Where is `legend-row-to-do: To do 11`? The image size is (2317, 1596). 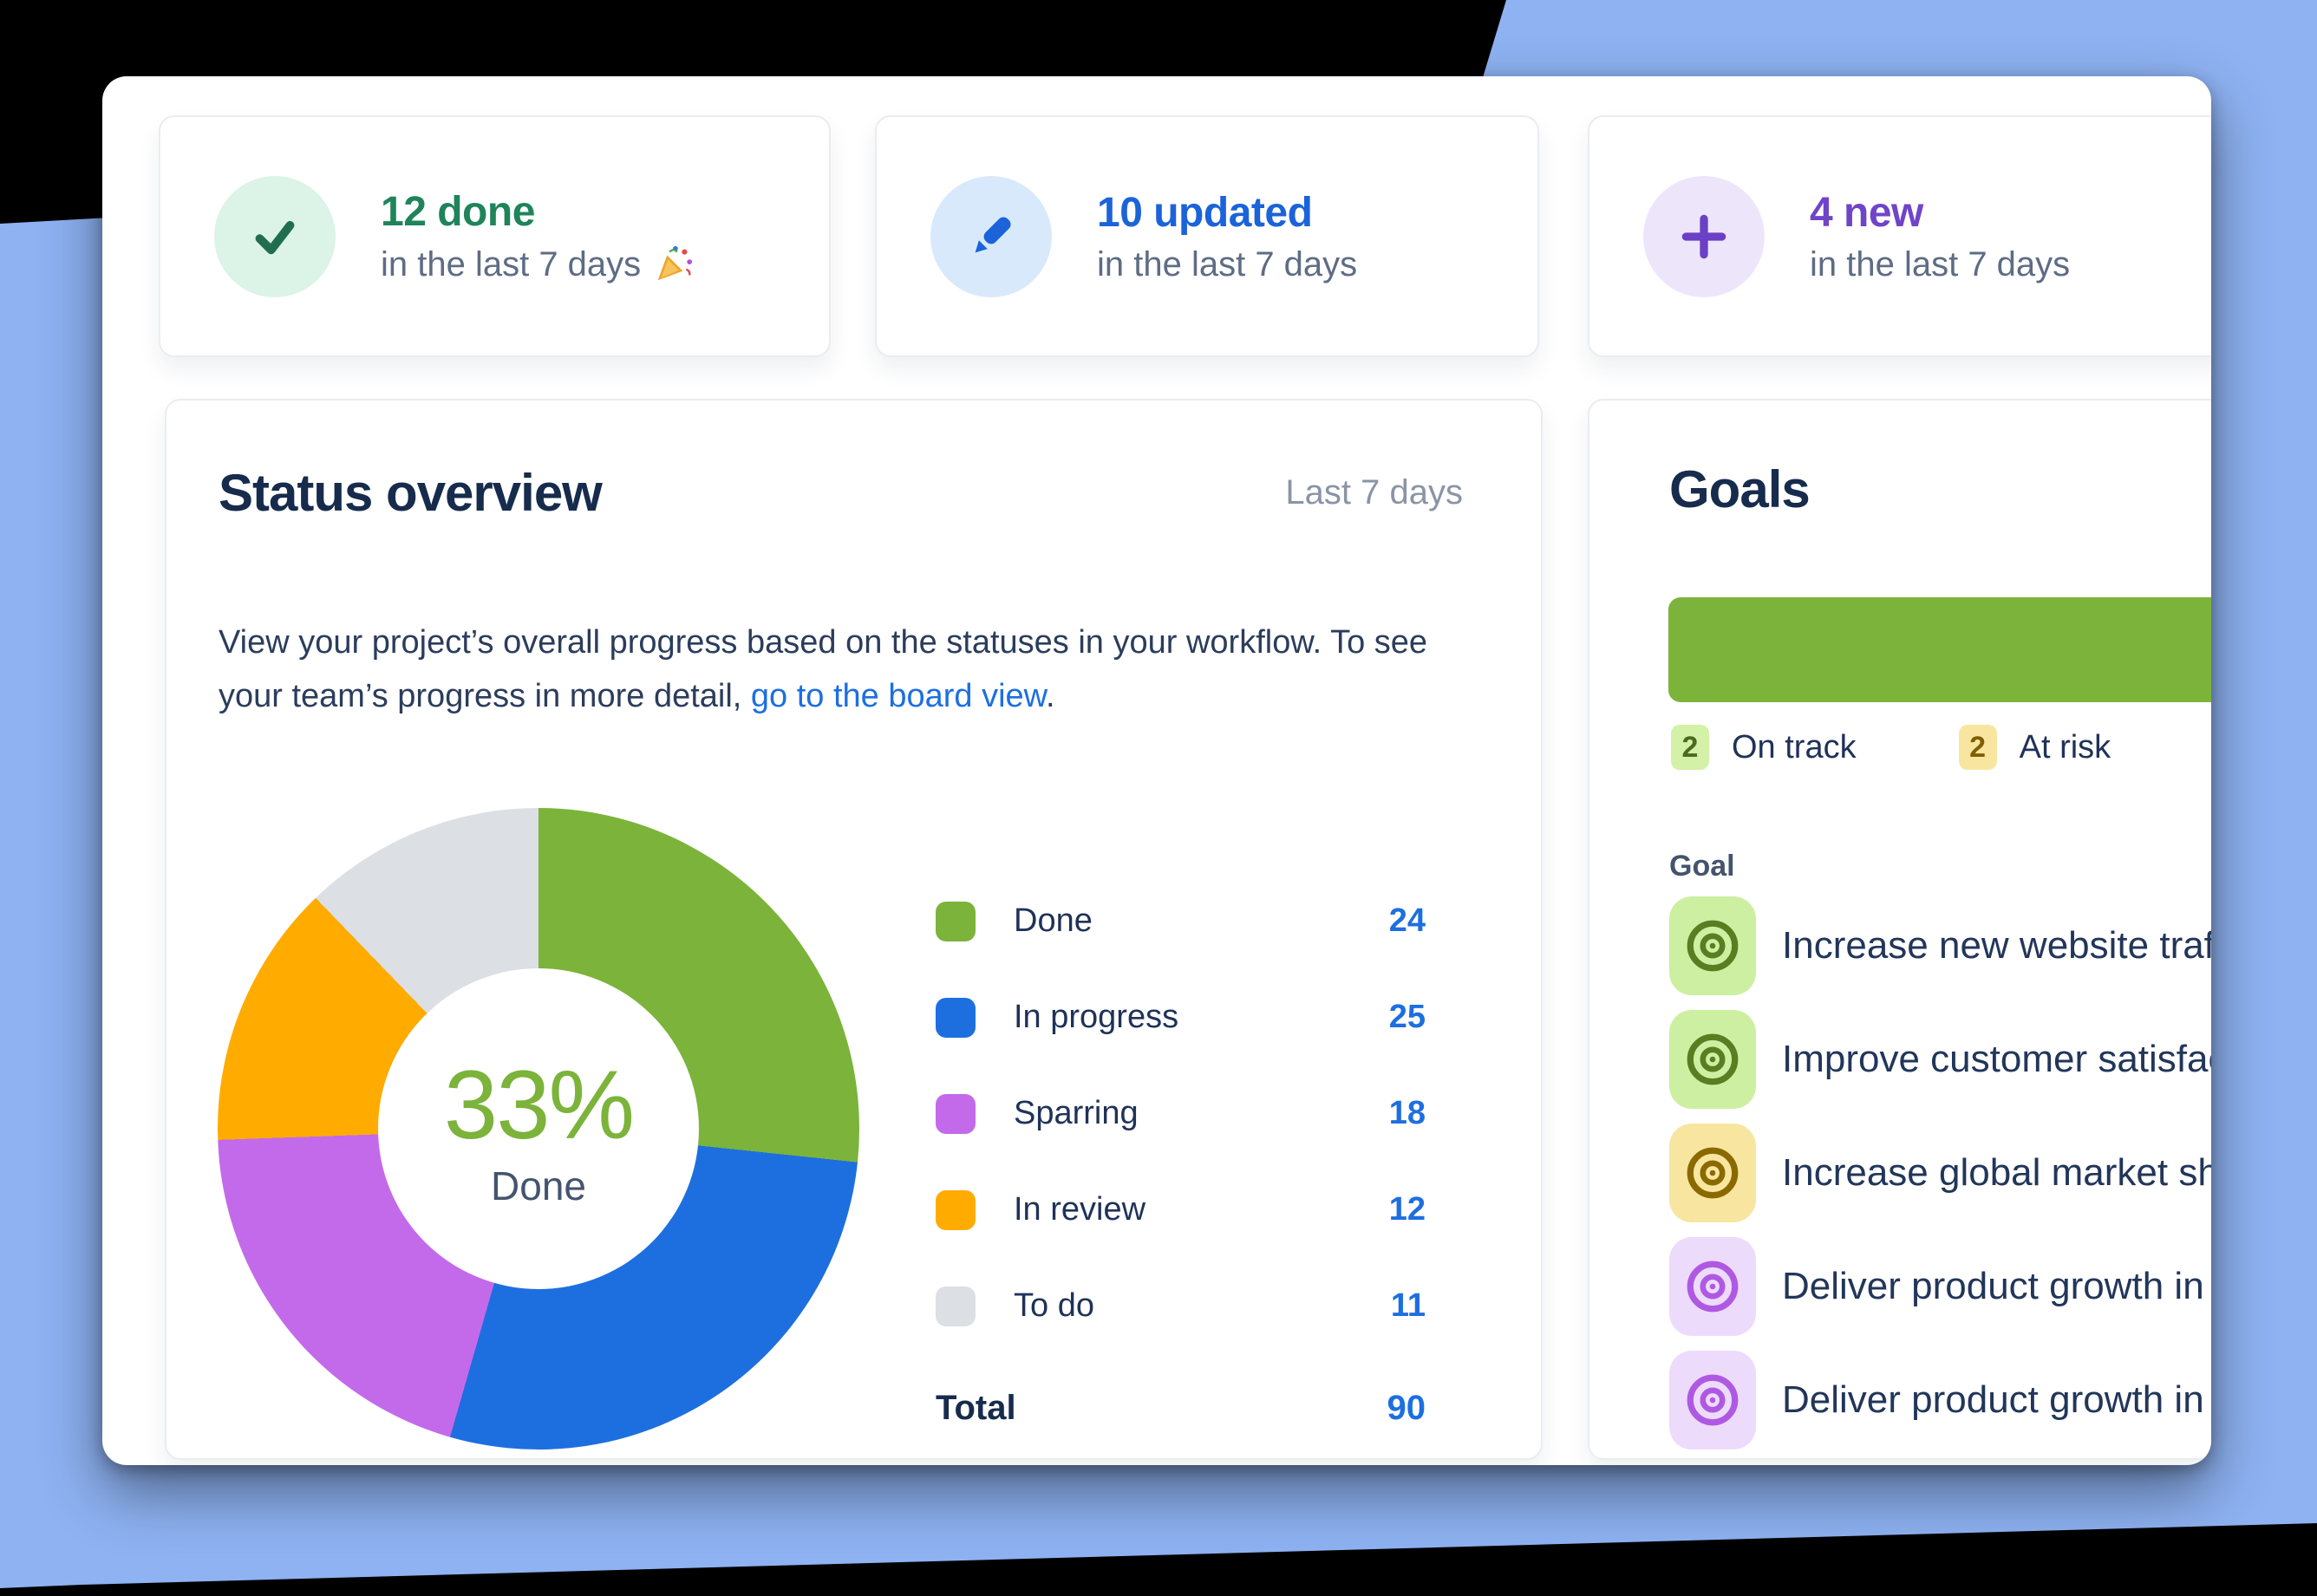
legend-row-to-do: To do 11 is located at coordinates (1181, 1306).